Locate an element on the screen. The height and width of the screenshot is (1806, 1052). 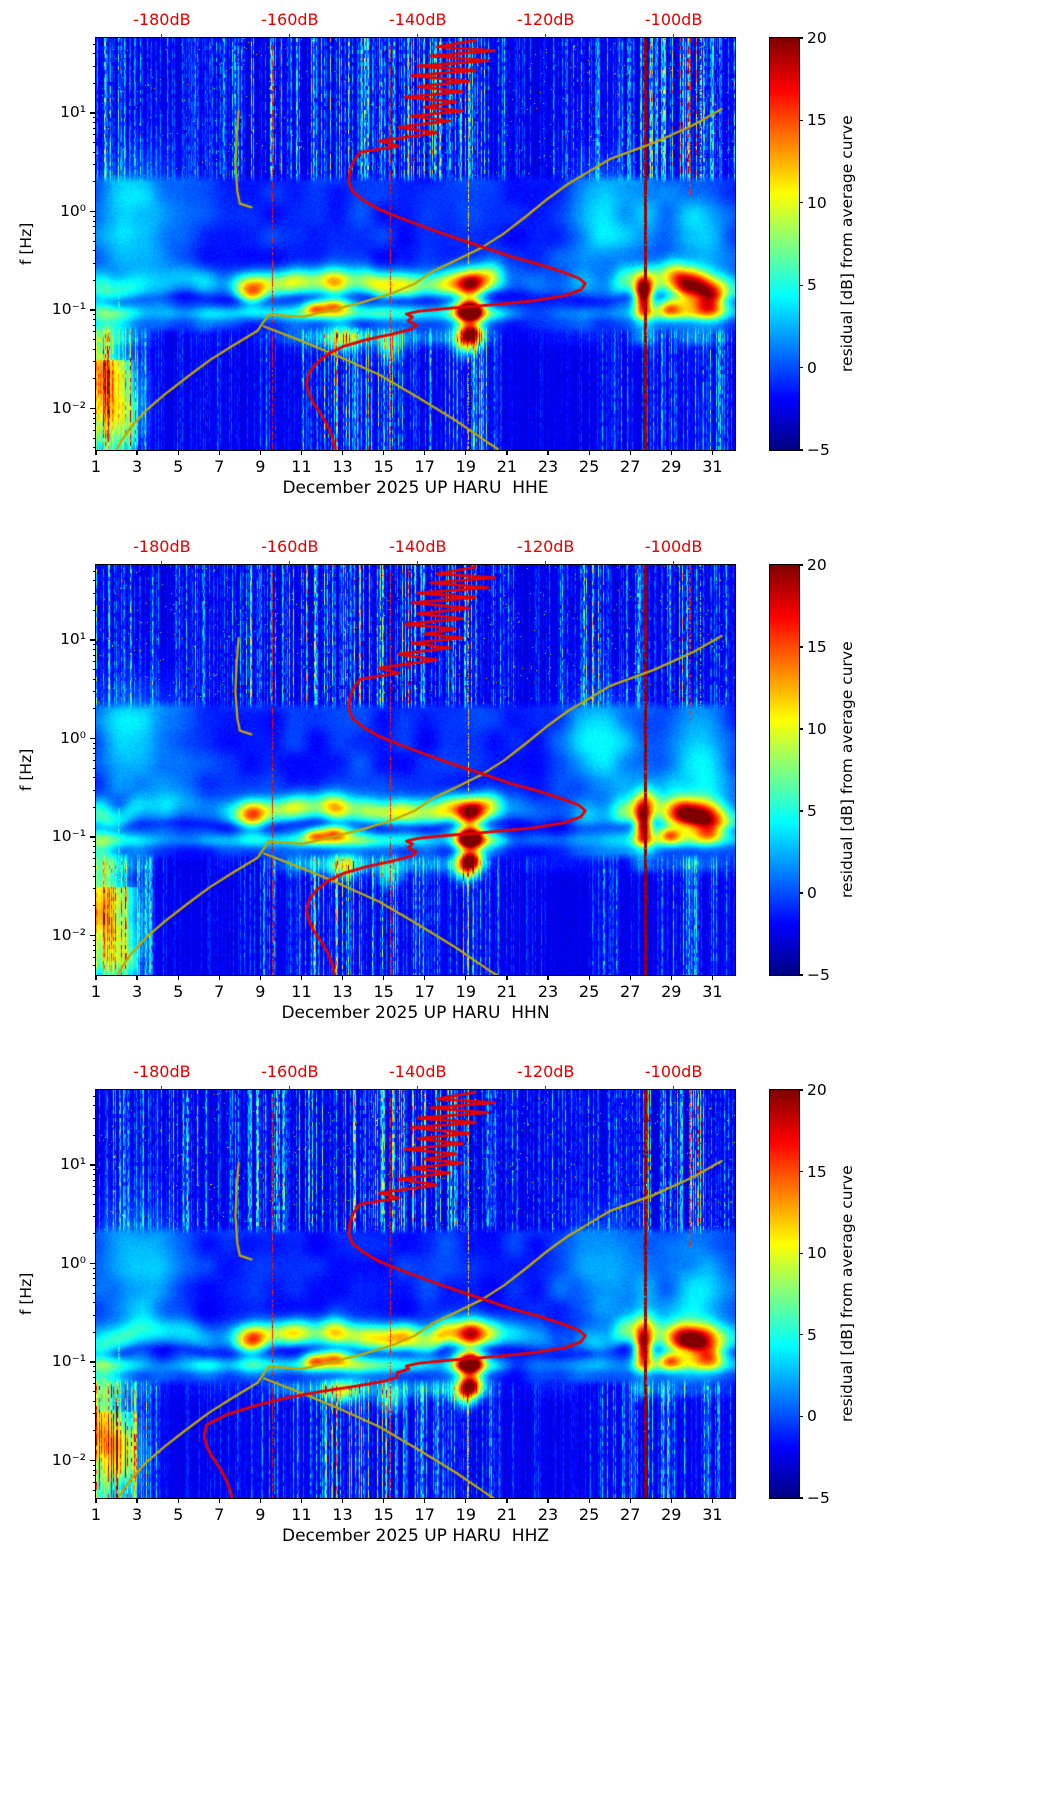
colorbar-hhe is located at coordinates (784, 244).